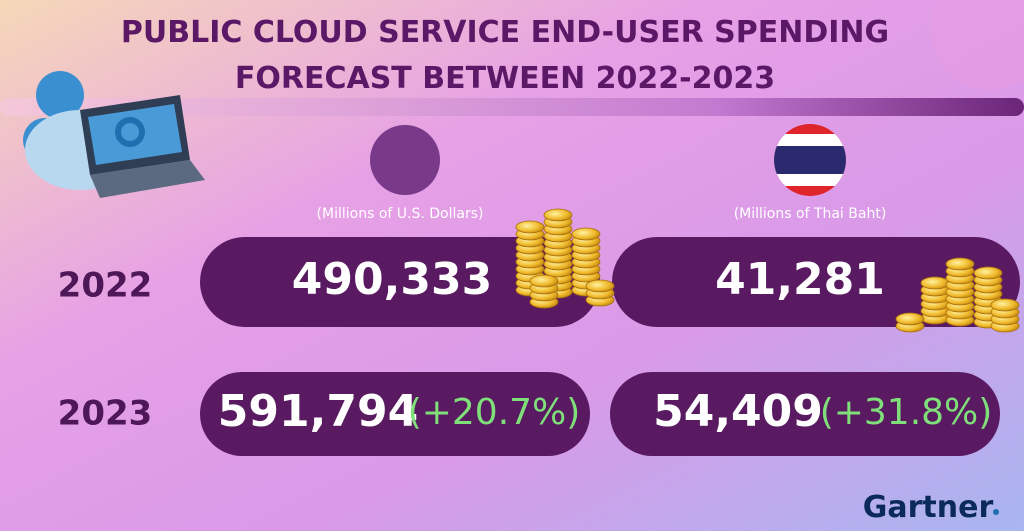 The width and height of the screenshot is (1024, 531). What do you see at coordinates (810, 214) in the screenshot?
I see `unit-label: (Millions of Thai Baht)` at bounding box center [810, 214].